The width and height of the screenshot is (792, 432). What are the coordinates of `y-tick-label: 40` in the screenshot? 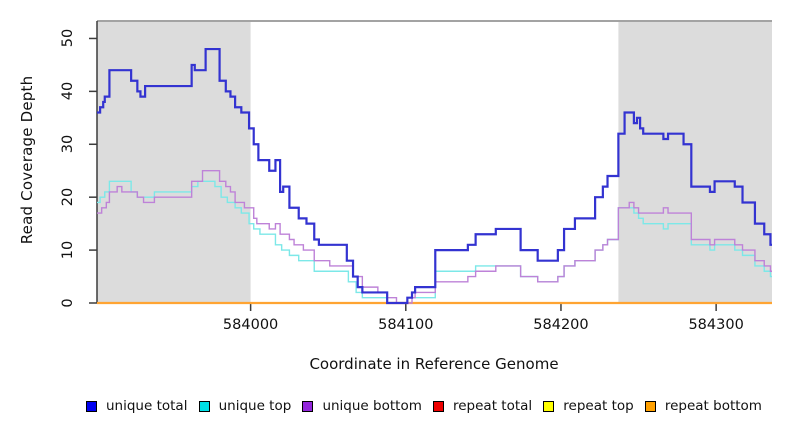 It's located at (68, 91).